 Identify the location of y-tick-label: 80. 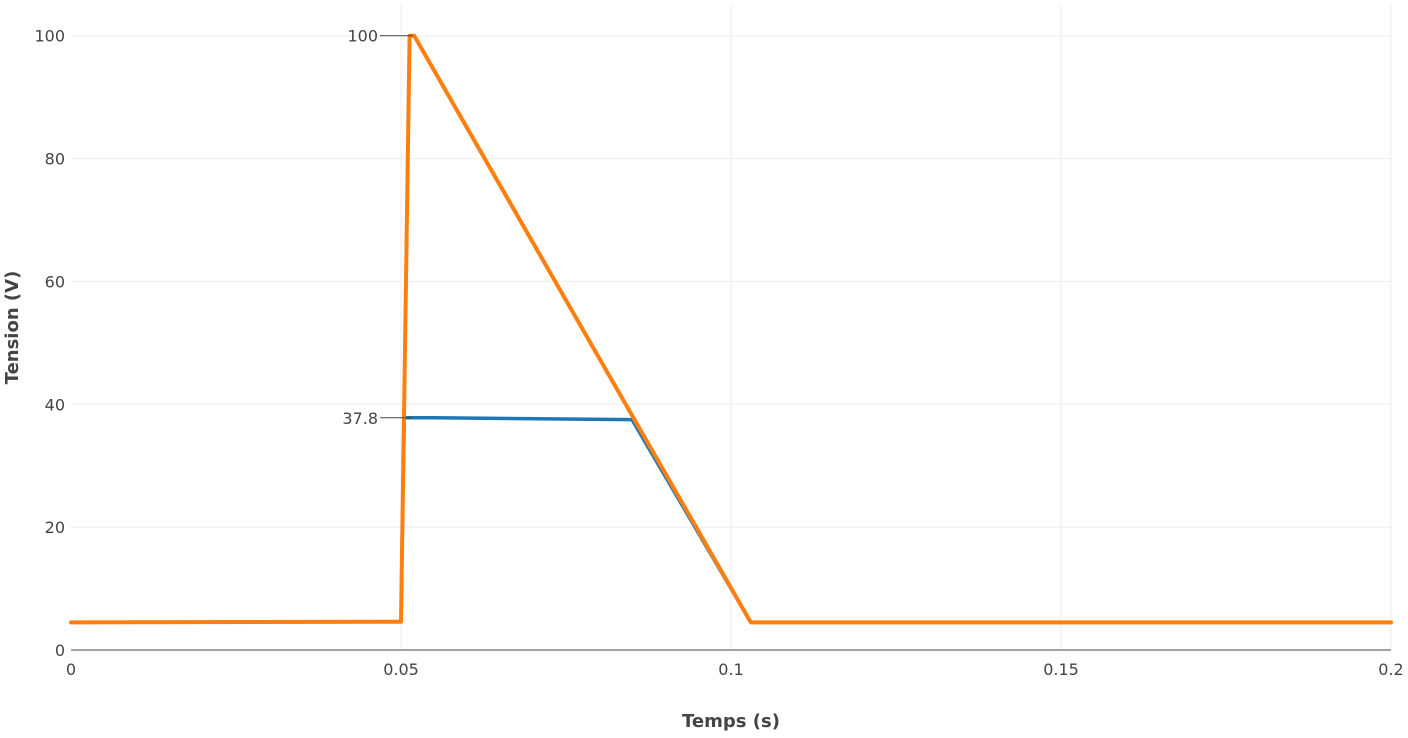
(55, 159).